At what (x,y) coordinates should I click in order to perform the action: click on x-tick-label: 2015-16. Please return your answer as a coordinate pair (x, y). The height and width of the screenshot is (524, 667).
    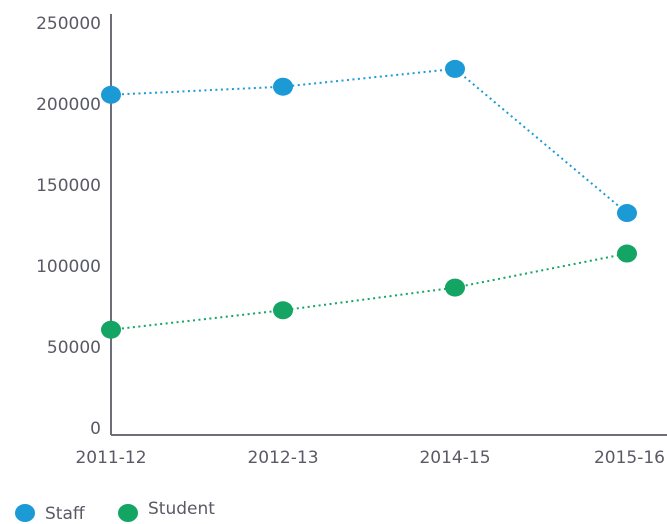
    Looking at the image, I should click on (629, 458).